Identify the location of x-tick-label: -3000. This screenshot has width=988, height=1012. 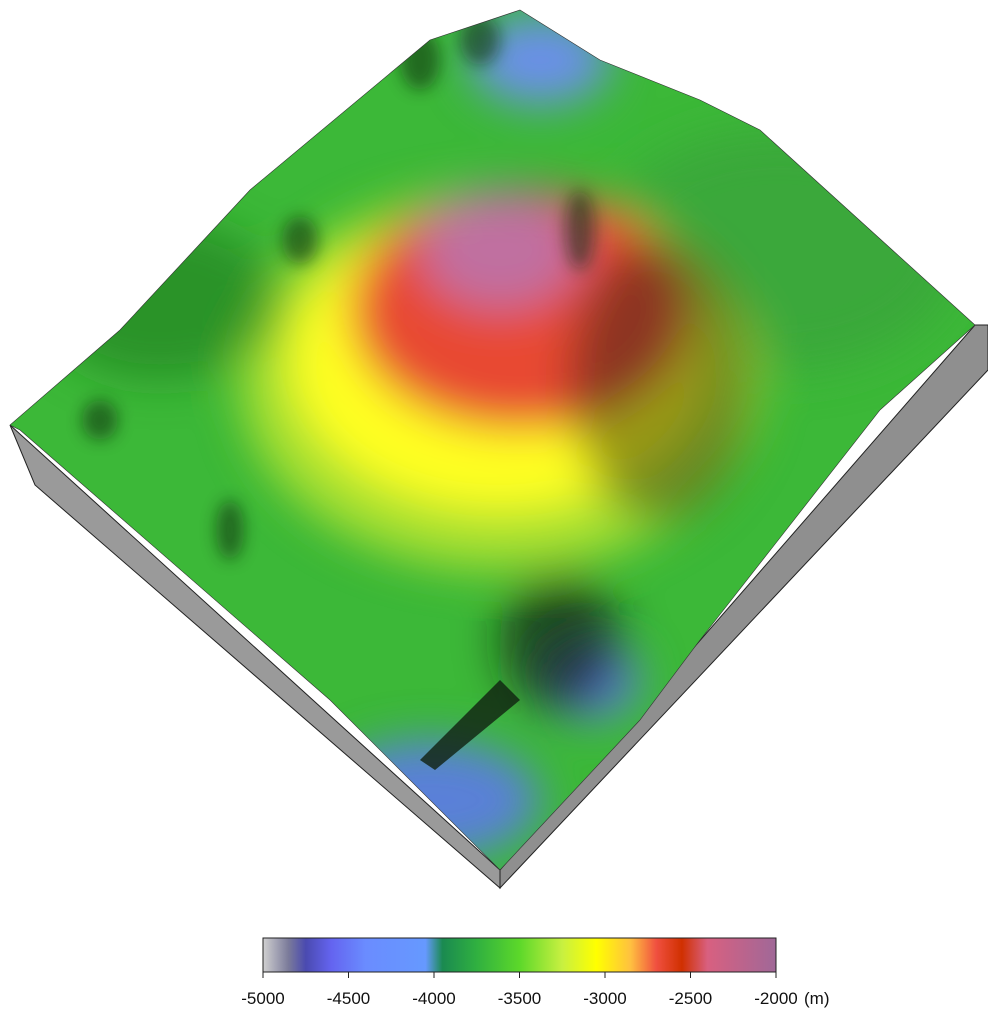
(604, 998).